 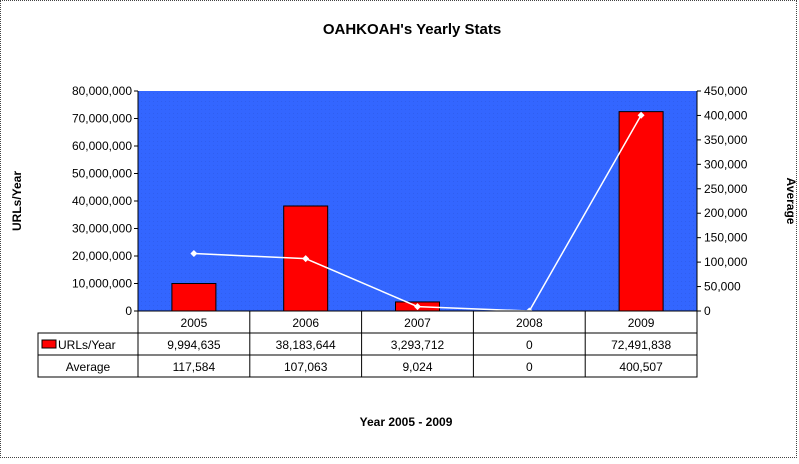 What do you see at coordinates (641, 345) in the screenshot?
I see `table-cell-urls: 72,491,838` at bounding box center [641, 345].